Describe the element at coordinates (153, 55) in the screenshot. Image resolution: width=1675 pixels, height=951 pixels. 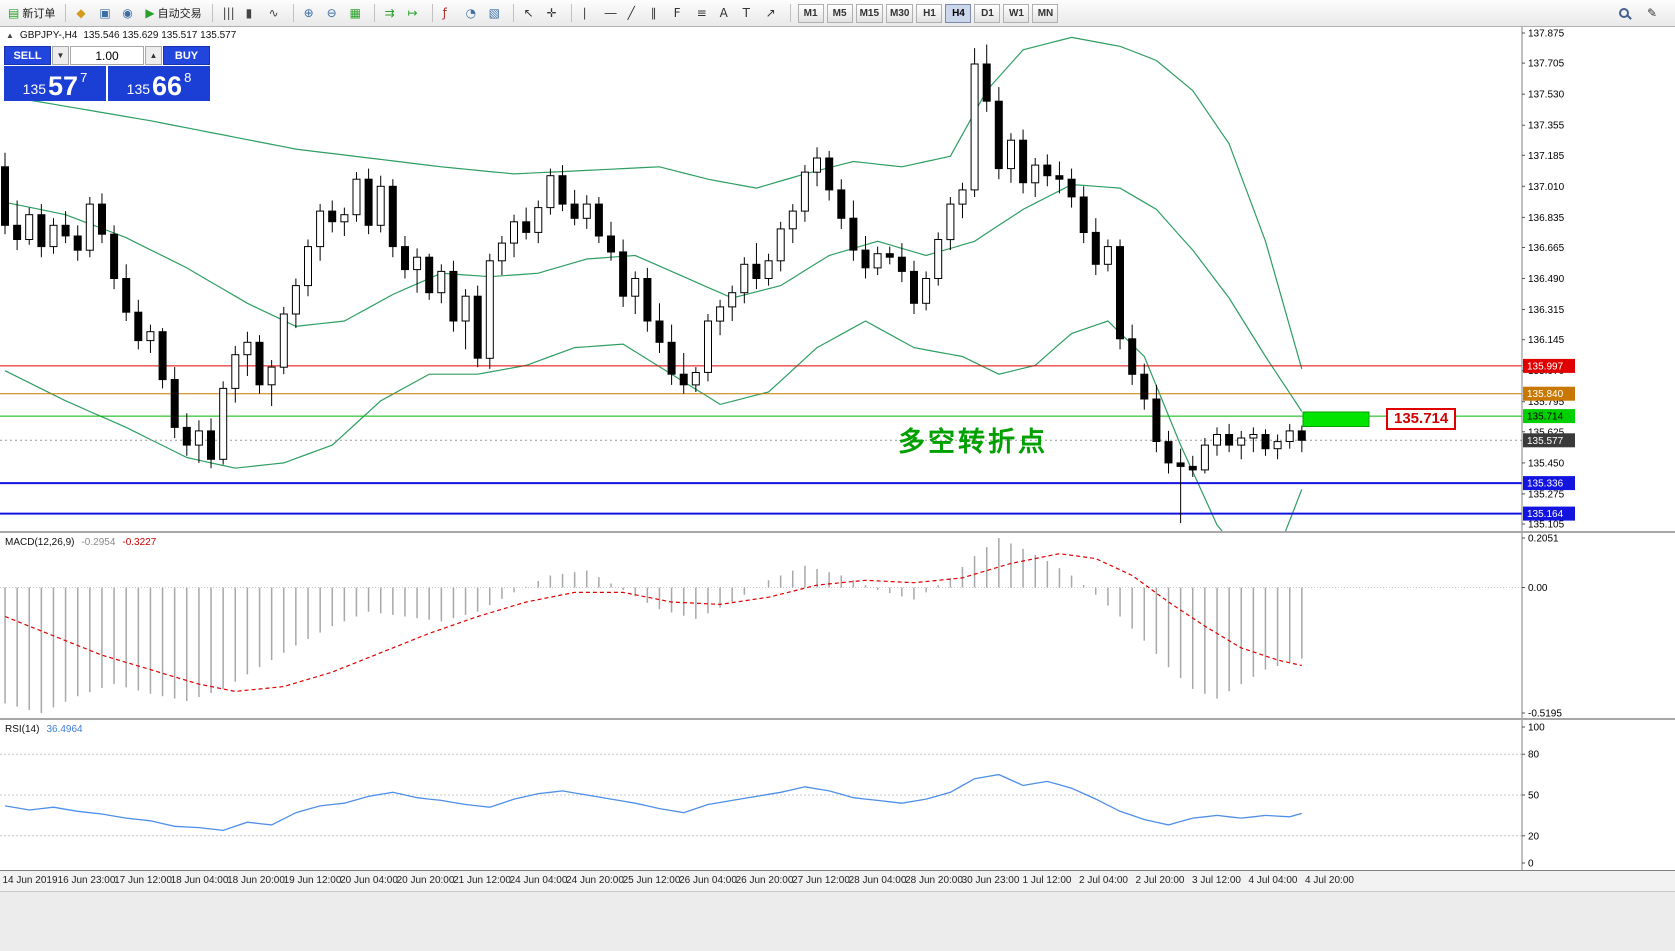
I see `volume-up-button: ▲` at that location.